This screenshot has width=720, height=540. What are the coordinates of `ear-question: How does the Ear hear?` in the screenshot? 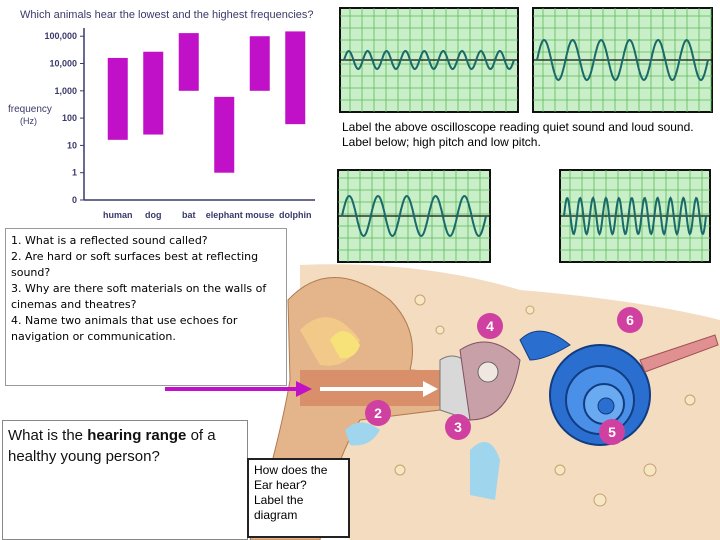 It's located at (291, 477).